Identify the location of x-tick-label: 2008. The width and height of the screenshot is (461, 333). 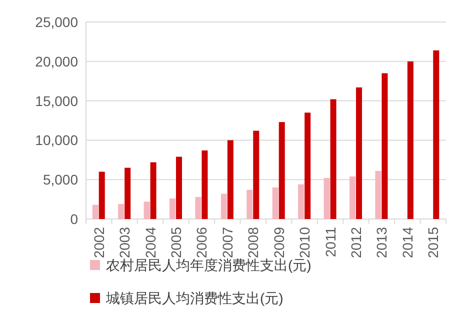
(253, 242).